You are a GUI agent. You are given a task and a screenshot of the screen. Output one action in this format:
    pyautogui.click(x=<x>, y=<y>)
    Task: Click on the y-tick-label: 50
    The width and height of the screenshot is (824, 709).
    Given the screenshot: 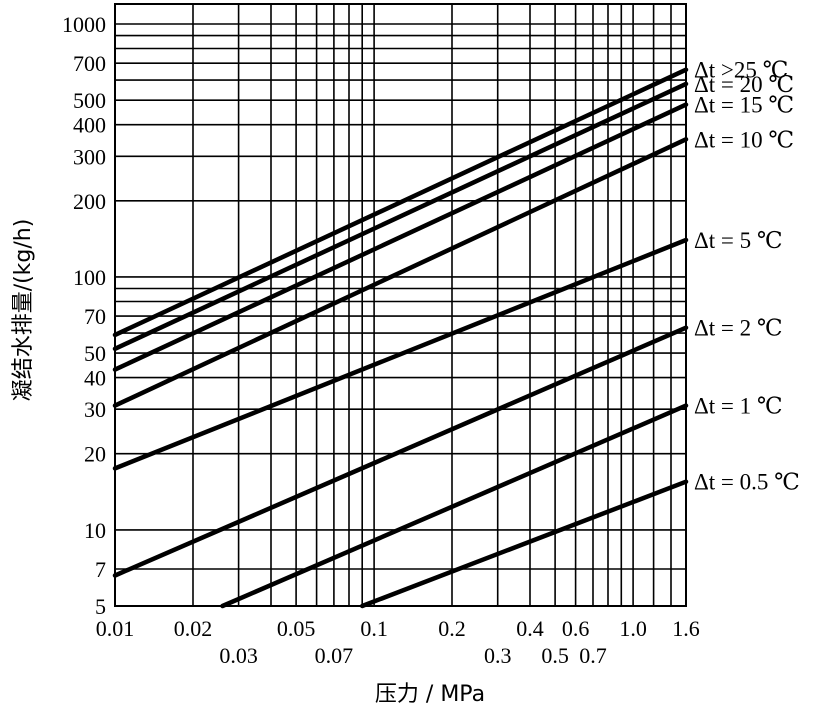 What is the action you would take?
    pyautogui.click(x=95, y=353)
    